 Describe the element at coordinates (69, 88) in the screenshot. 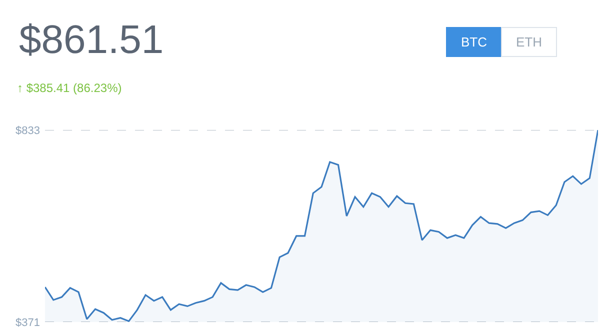

I see `chart-subtitle: ↑ $385.41 (86.23%)` at that location.